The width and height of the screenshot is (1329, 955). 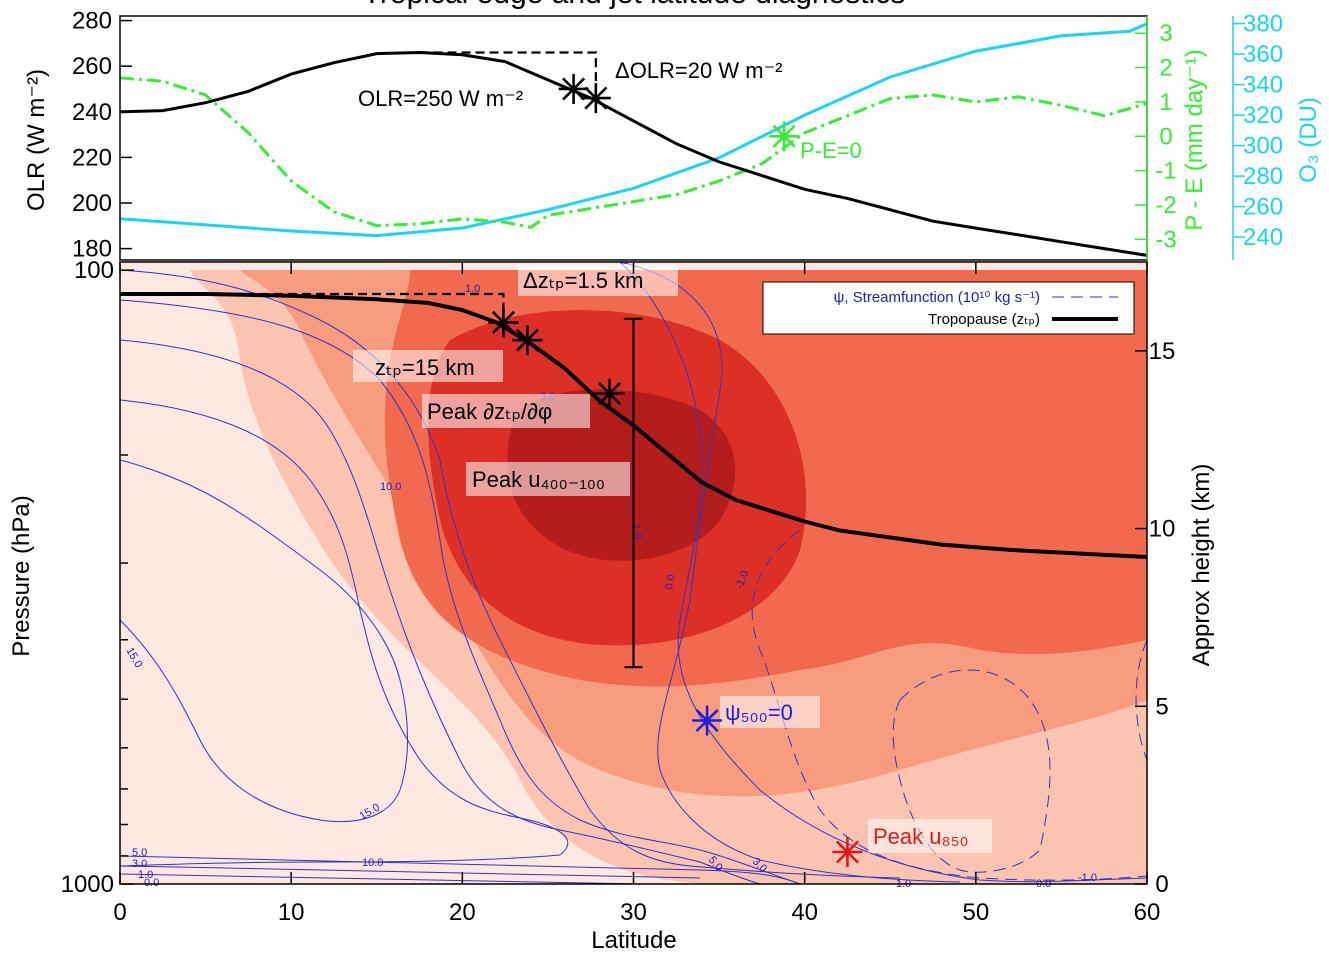 I want to click on pe-tick-label: 3, so click(x=1165, y=33).